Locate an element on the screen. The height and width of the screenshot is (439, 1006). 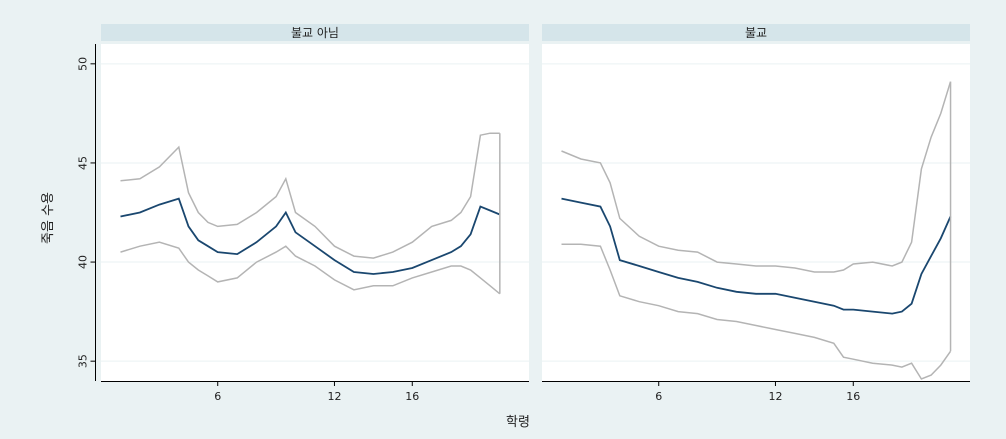
y-tick-label: 50 is located at coordinates (83, 64).